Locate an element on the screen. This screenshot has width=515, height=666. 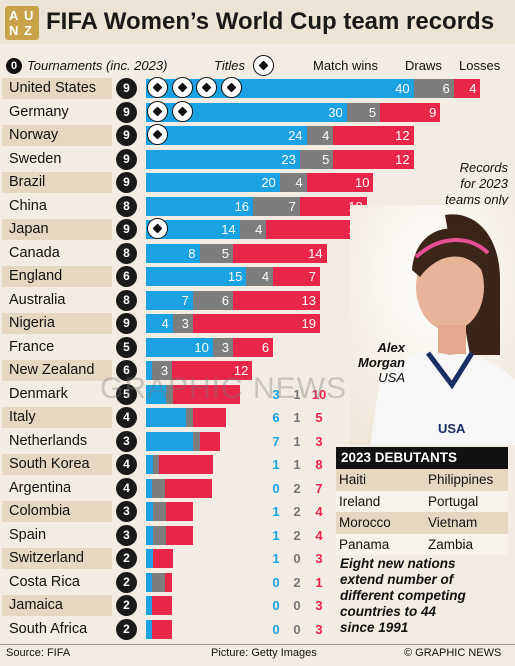
country-name: Norway is located at coordinates (57, 135).